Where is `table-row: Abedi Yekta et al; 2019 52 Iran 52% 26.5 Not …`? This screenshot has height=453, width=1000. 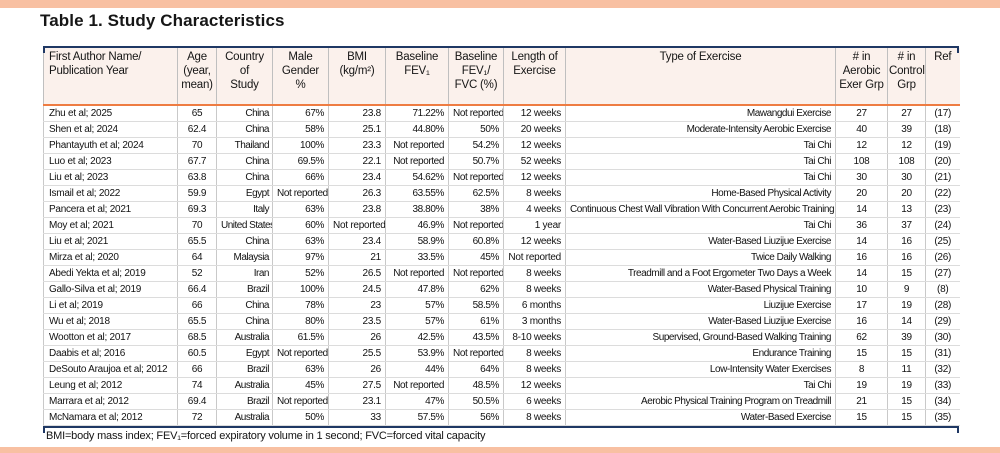 table-row: Abedi Yekta et al; 2019 52 Iran 52% 26.5 Not … is located at coordinates (501, 273).